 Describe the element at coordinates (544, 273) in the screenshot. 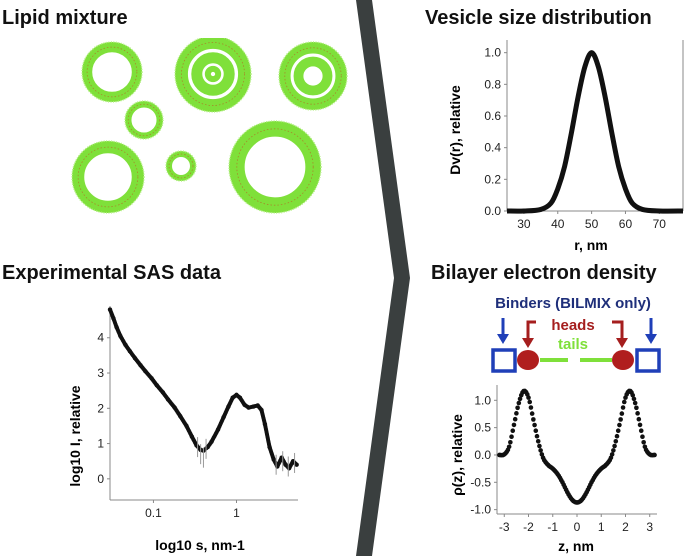

I see `electron-density-title: Bilayer electron density` at that location.